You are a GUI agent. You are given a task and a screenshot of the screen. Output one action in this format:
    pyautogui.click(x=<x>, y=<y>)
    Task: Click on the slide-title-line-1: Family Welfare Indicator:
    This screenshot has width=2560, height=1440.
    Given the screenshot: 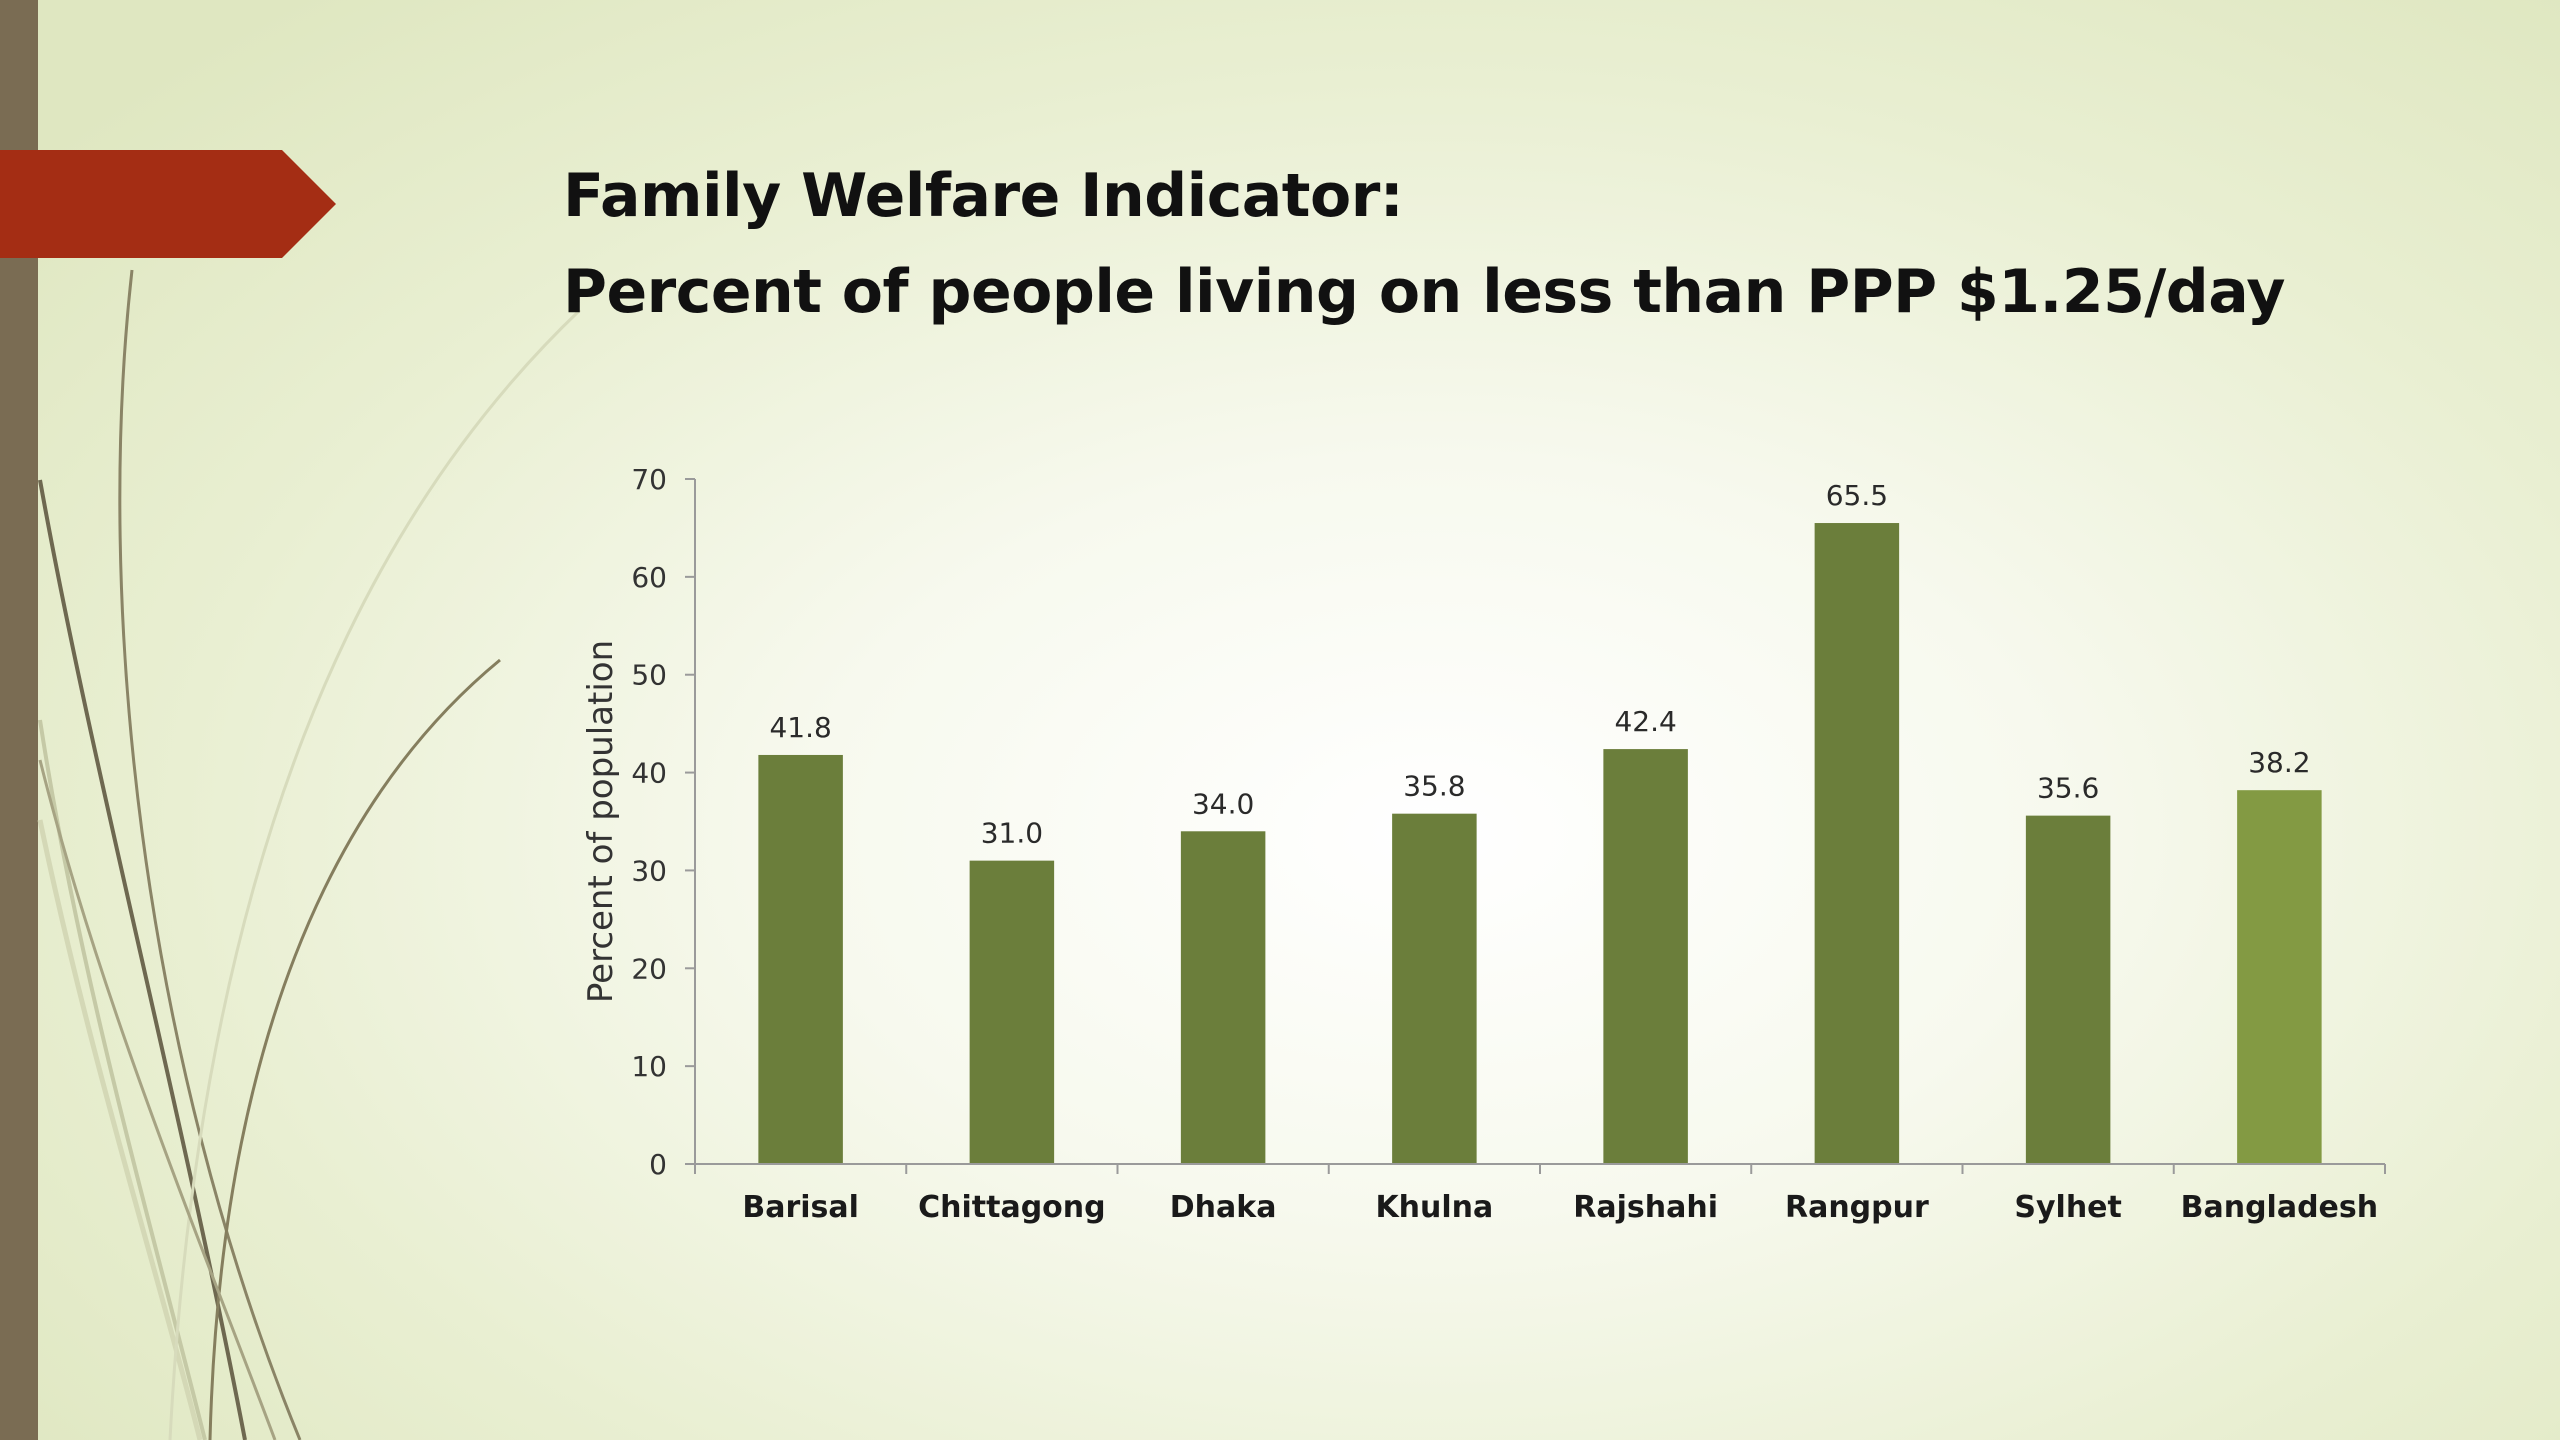 What is the action you would take?
    pyautogui.click(x=983, y=196)
    